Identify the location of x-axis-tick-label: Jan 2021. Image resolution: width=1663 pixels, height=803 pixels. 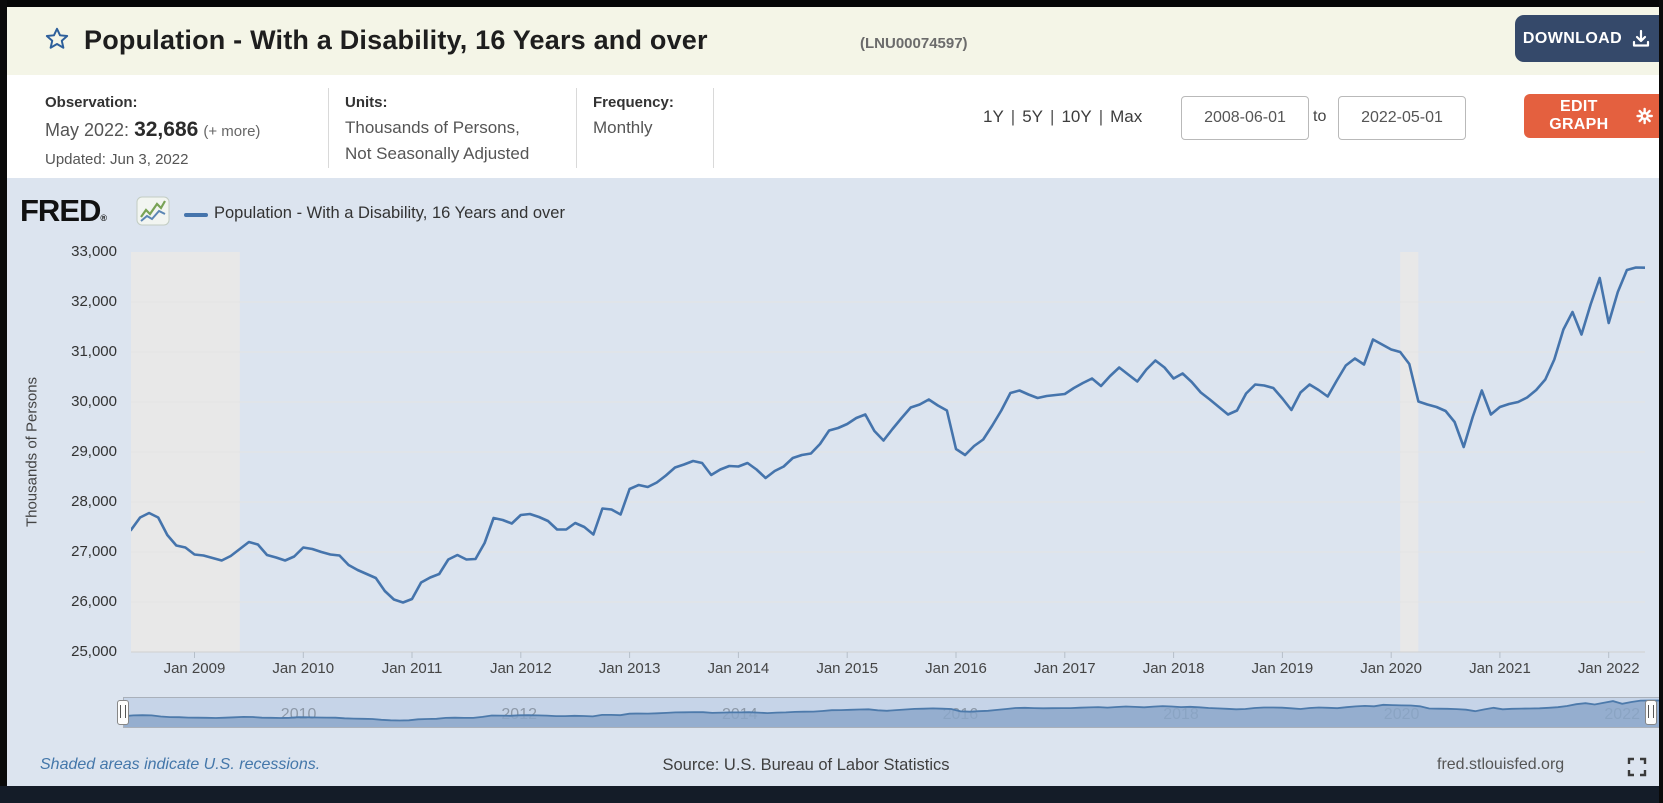
(1500, 668).